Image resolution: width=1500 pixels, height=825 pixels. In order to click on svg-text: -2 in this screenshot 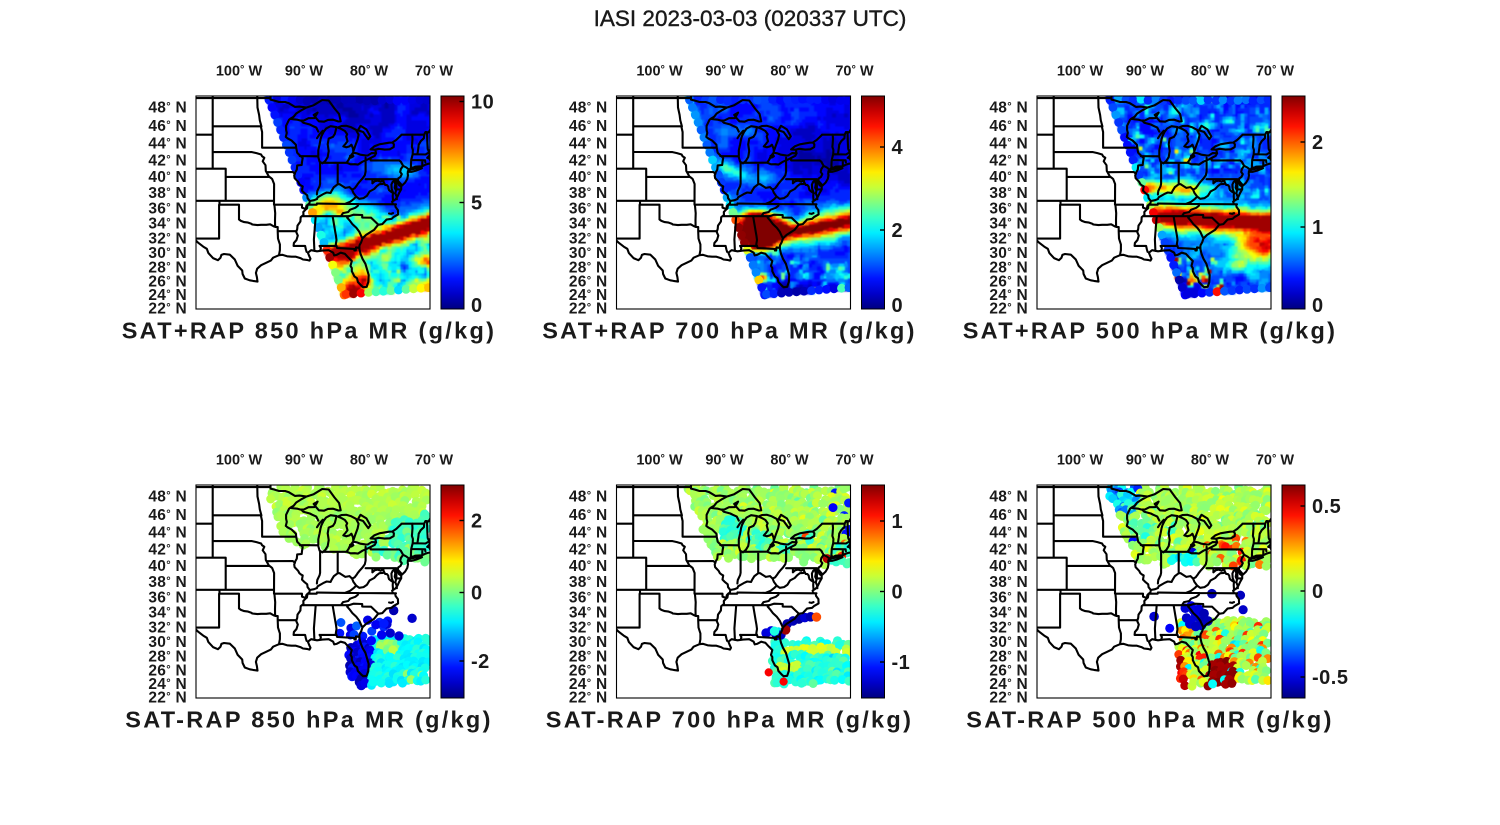, I will do `click(480, 662)`.